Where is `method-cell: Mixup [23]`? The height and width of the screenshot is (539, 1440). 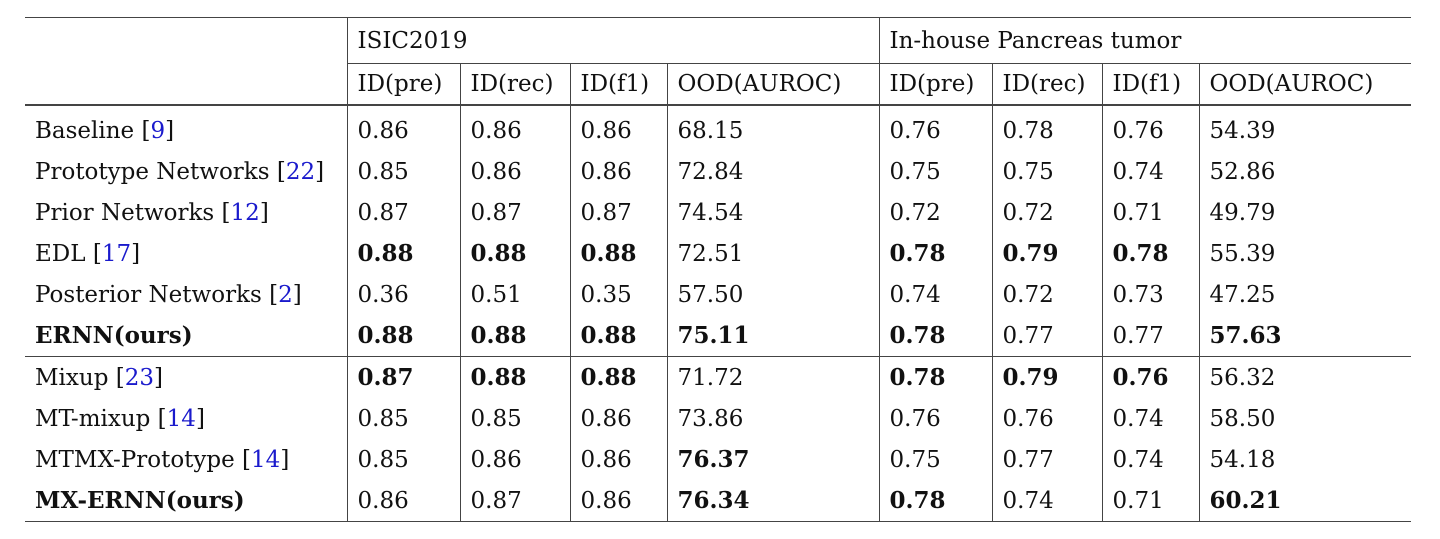
method-cell: Mixup [23] is located at coordinates (186, 377).